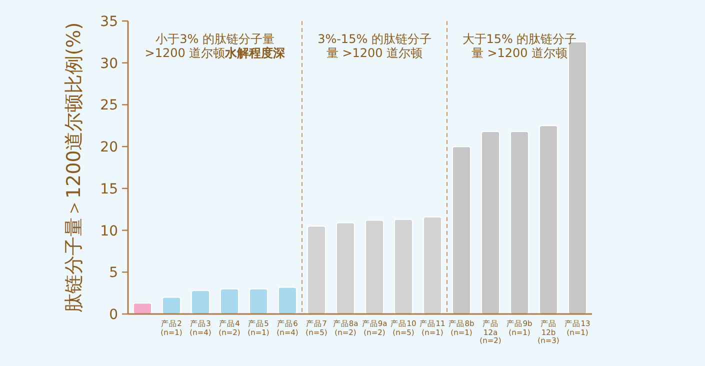 The height and width of the screenshot is (366, 705). I want to click on y-tick-label: 10, so click(109, 231).